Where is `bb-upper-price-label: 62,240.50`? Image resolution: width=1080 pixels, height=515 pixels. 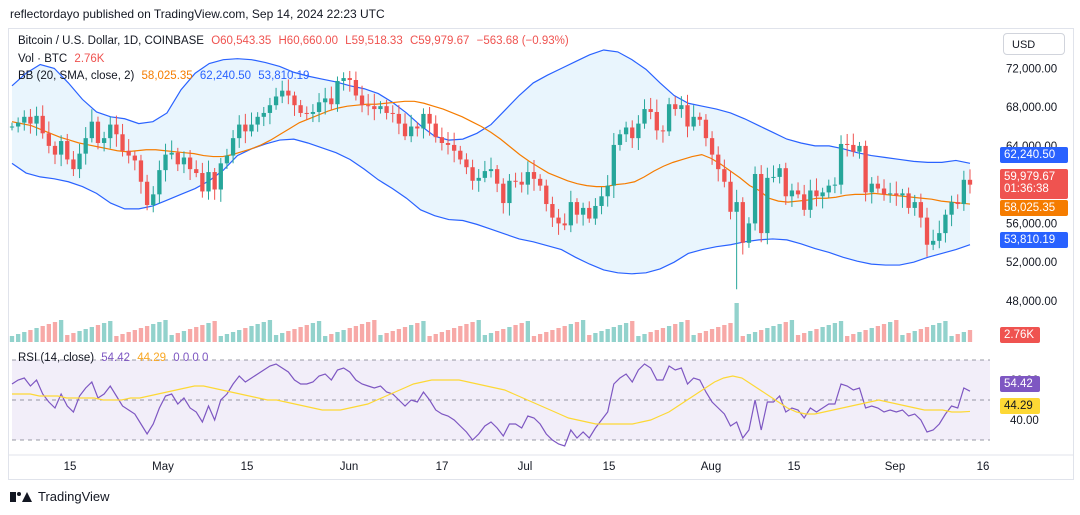
bb-upper-price-label: 62,240.50 is located at coordinates (1034, 155).